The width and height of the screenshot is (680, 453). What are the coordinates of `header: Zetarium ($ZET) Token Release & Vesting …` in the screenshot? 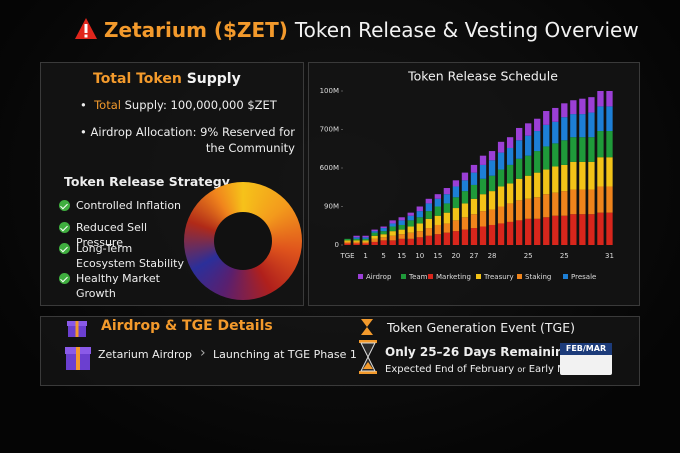 It's located at (371, 30).